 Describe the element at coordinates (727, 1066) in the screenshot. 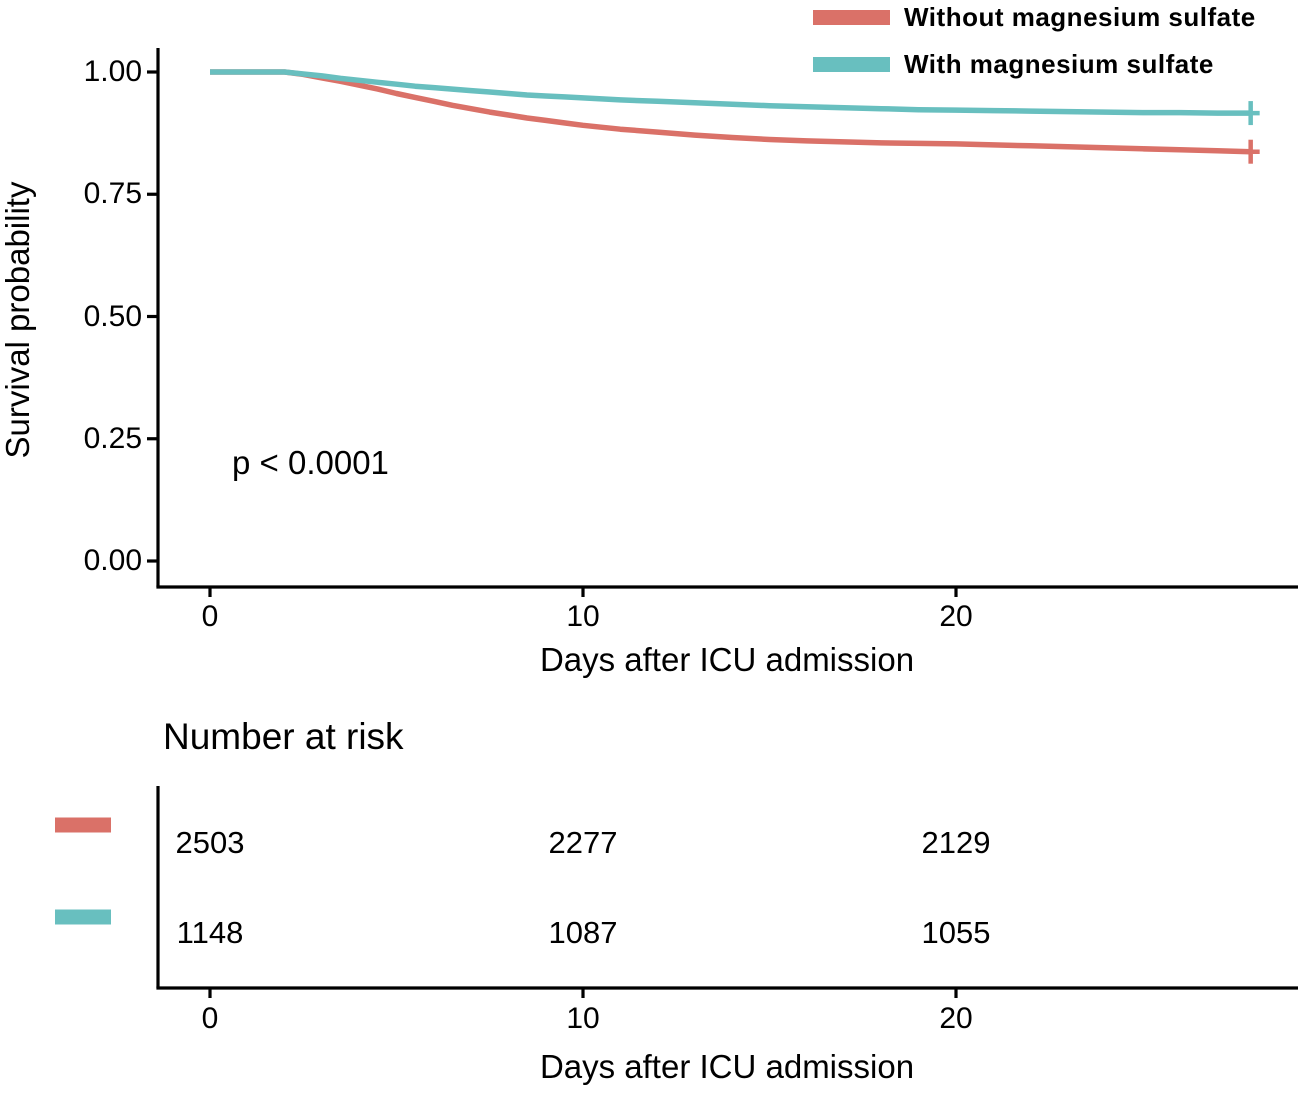

I see `risk-x-axis-title: Days after ICU admission` at that location.